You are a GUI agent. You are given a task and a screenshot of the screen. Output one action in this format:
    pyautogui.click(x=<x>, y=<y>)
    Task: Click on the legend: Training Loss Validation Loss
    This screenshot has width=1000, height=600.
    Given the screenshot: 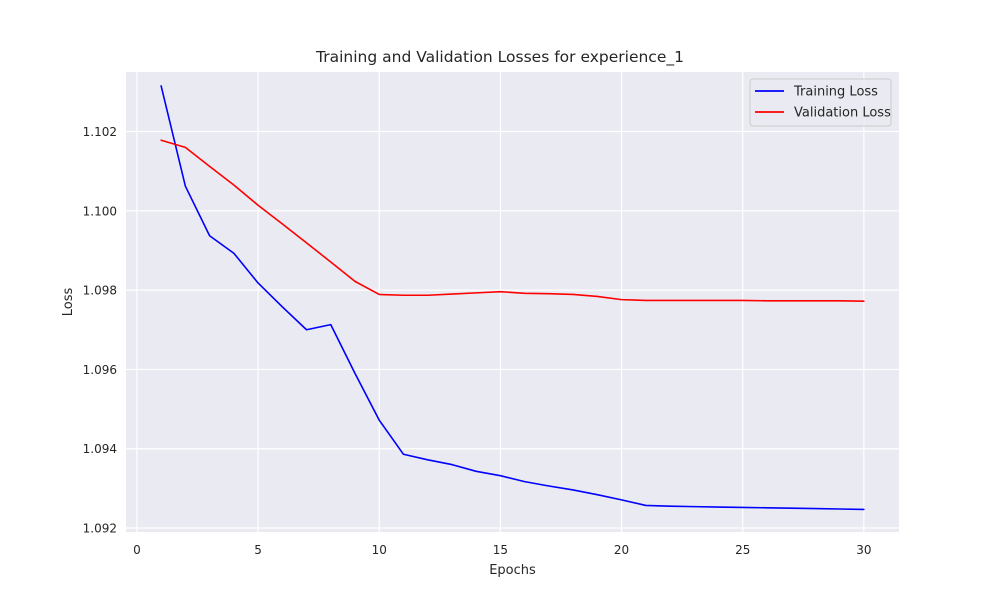 What is the action you would take?
    pyautogui.click(x=820, y=102)
    